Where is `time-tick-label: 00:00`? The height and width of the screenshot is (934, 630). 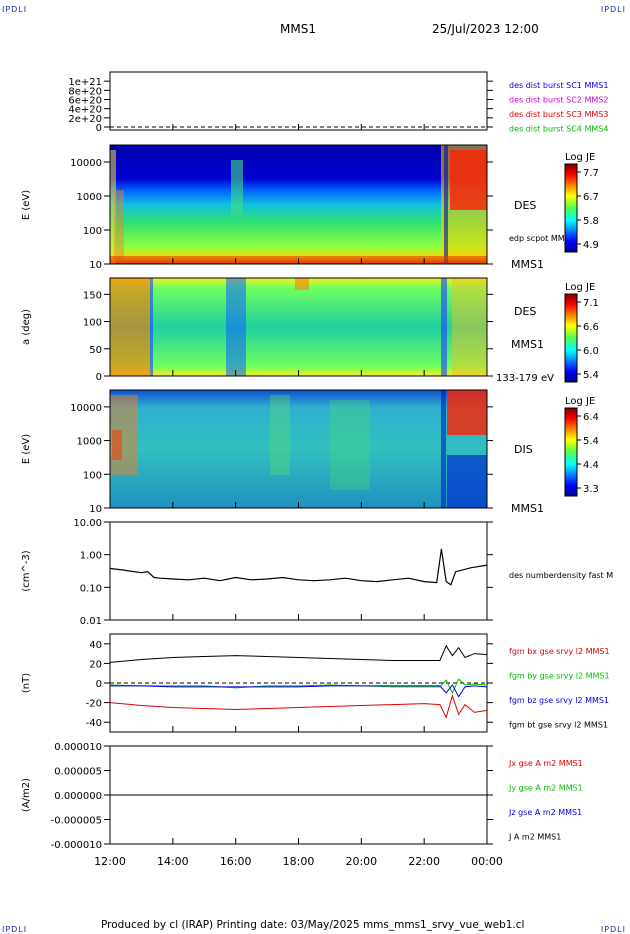 time-tick-label: 00:00 is located at coordinates (487, 861).